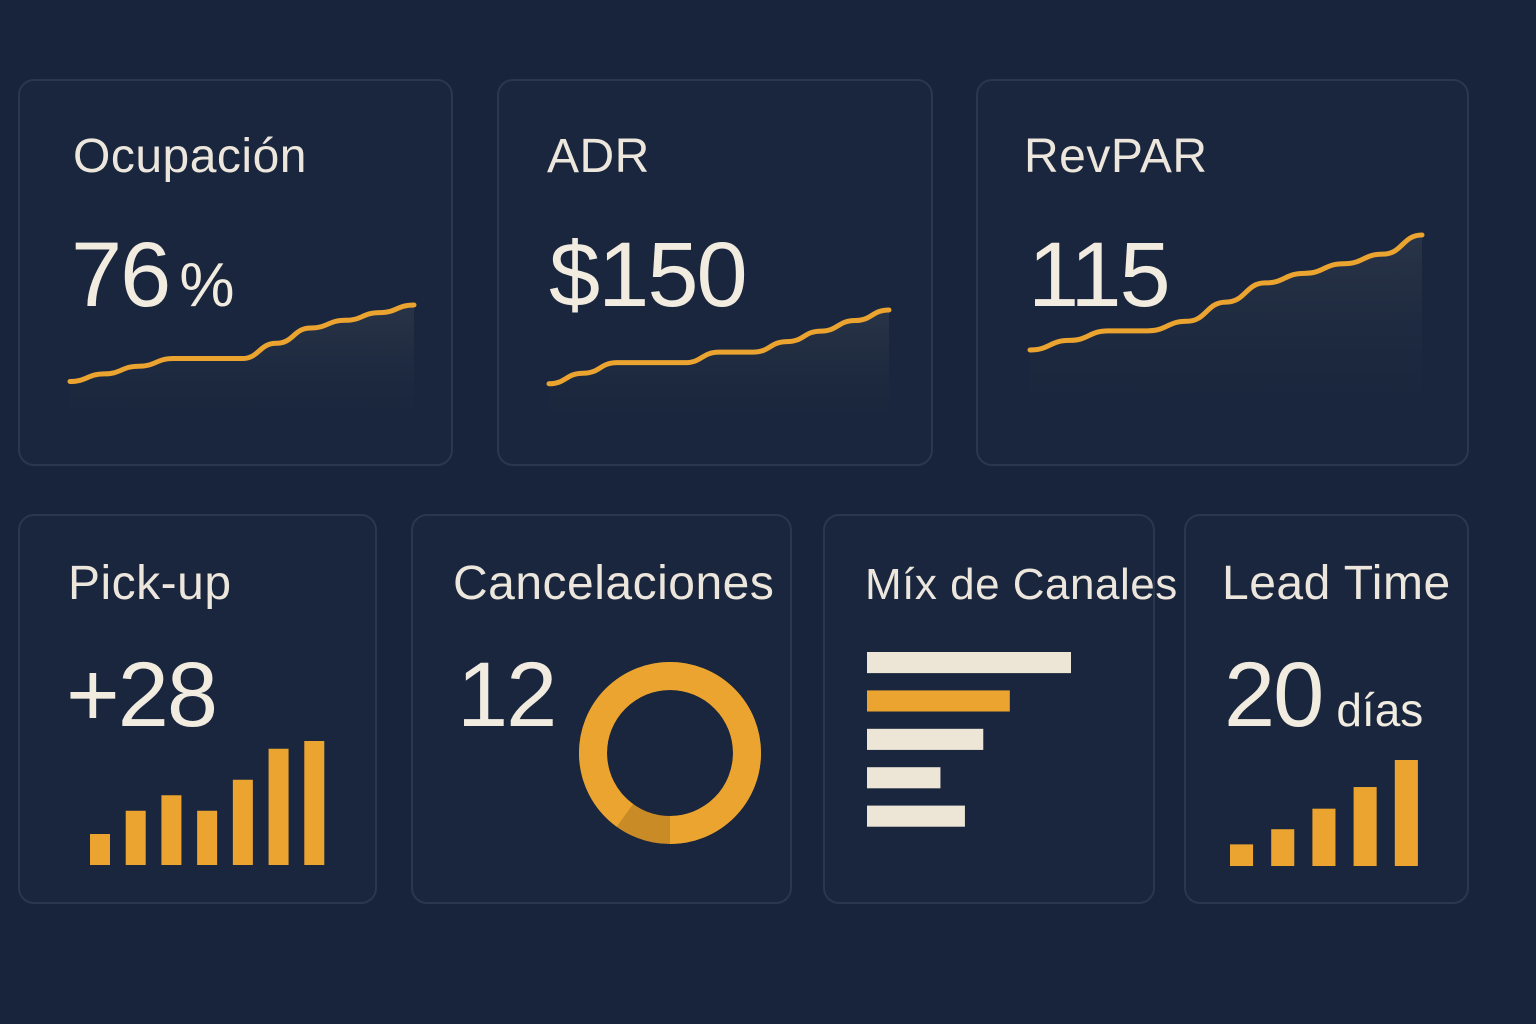 This screenshot has height=1024, width=1536. I want to click on kpi-title: Pick-up, so click(150, 583).